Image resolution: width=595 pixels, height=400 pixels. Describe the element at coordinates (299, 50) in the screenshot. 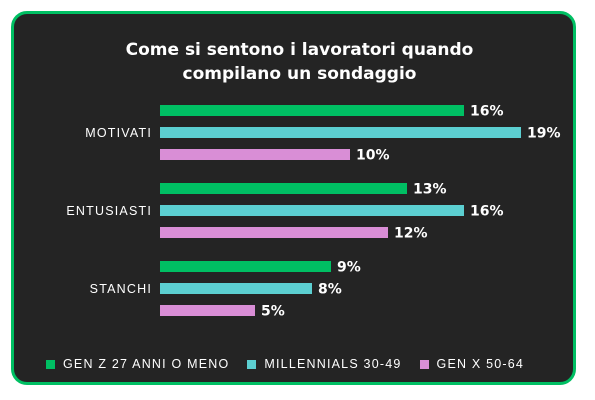

I see `chart-title-line-1: Come si sentono i lavoratori quando` at that location.